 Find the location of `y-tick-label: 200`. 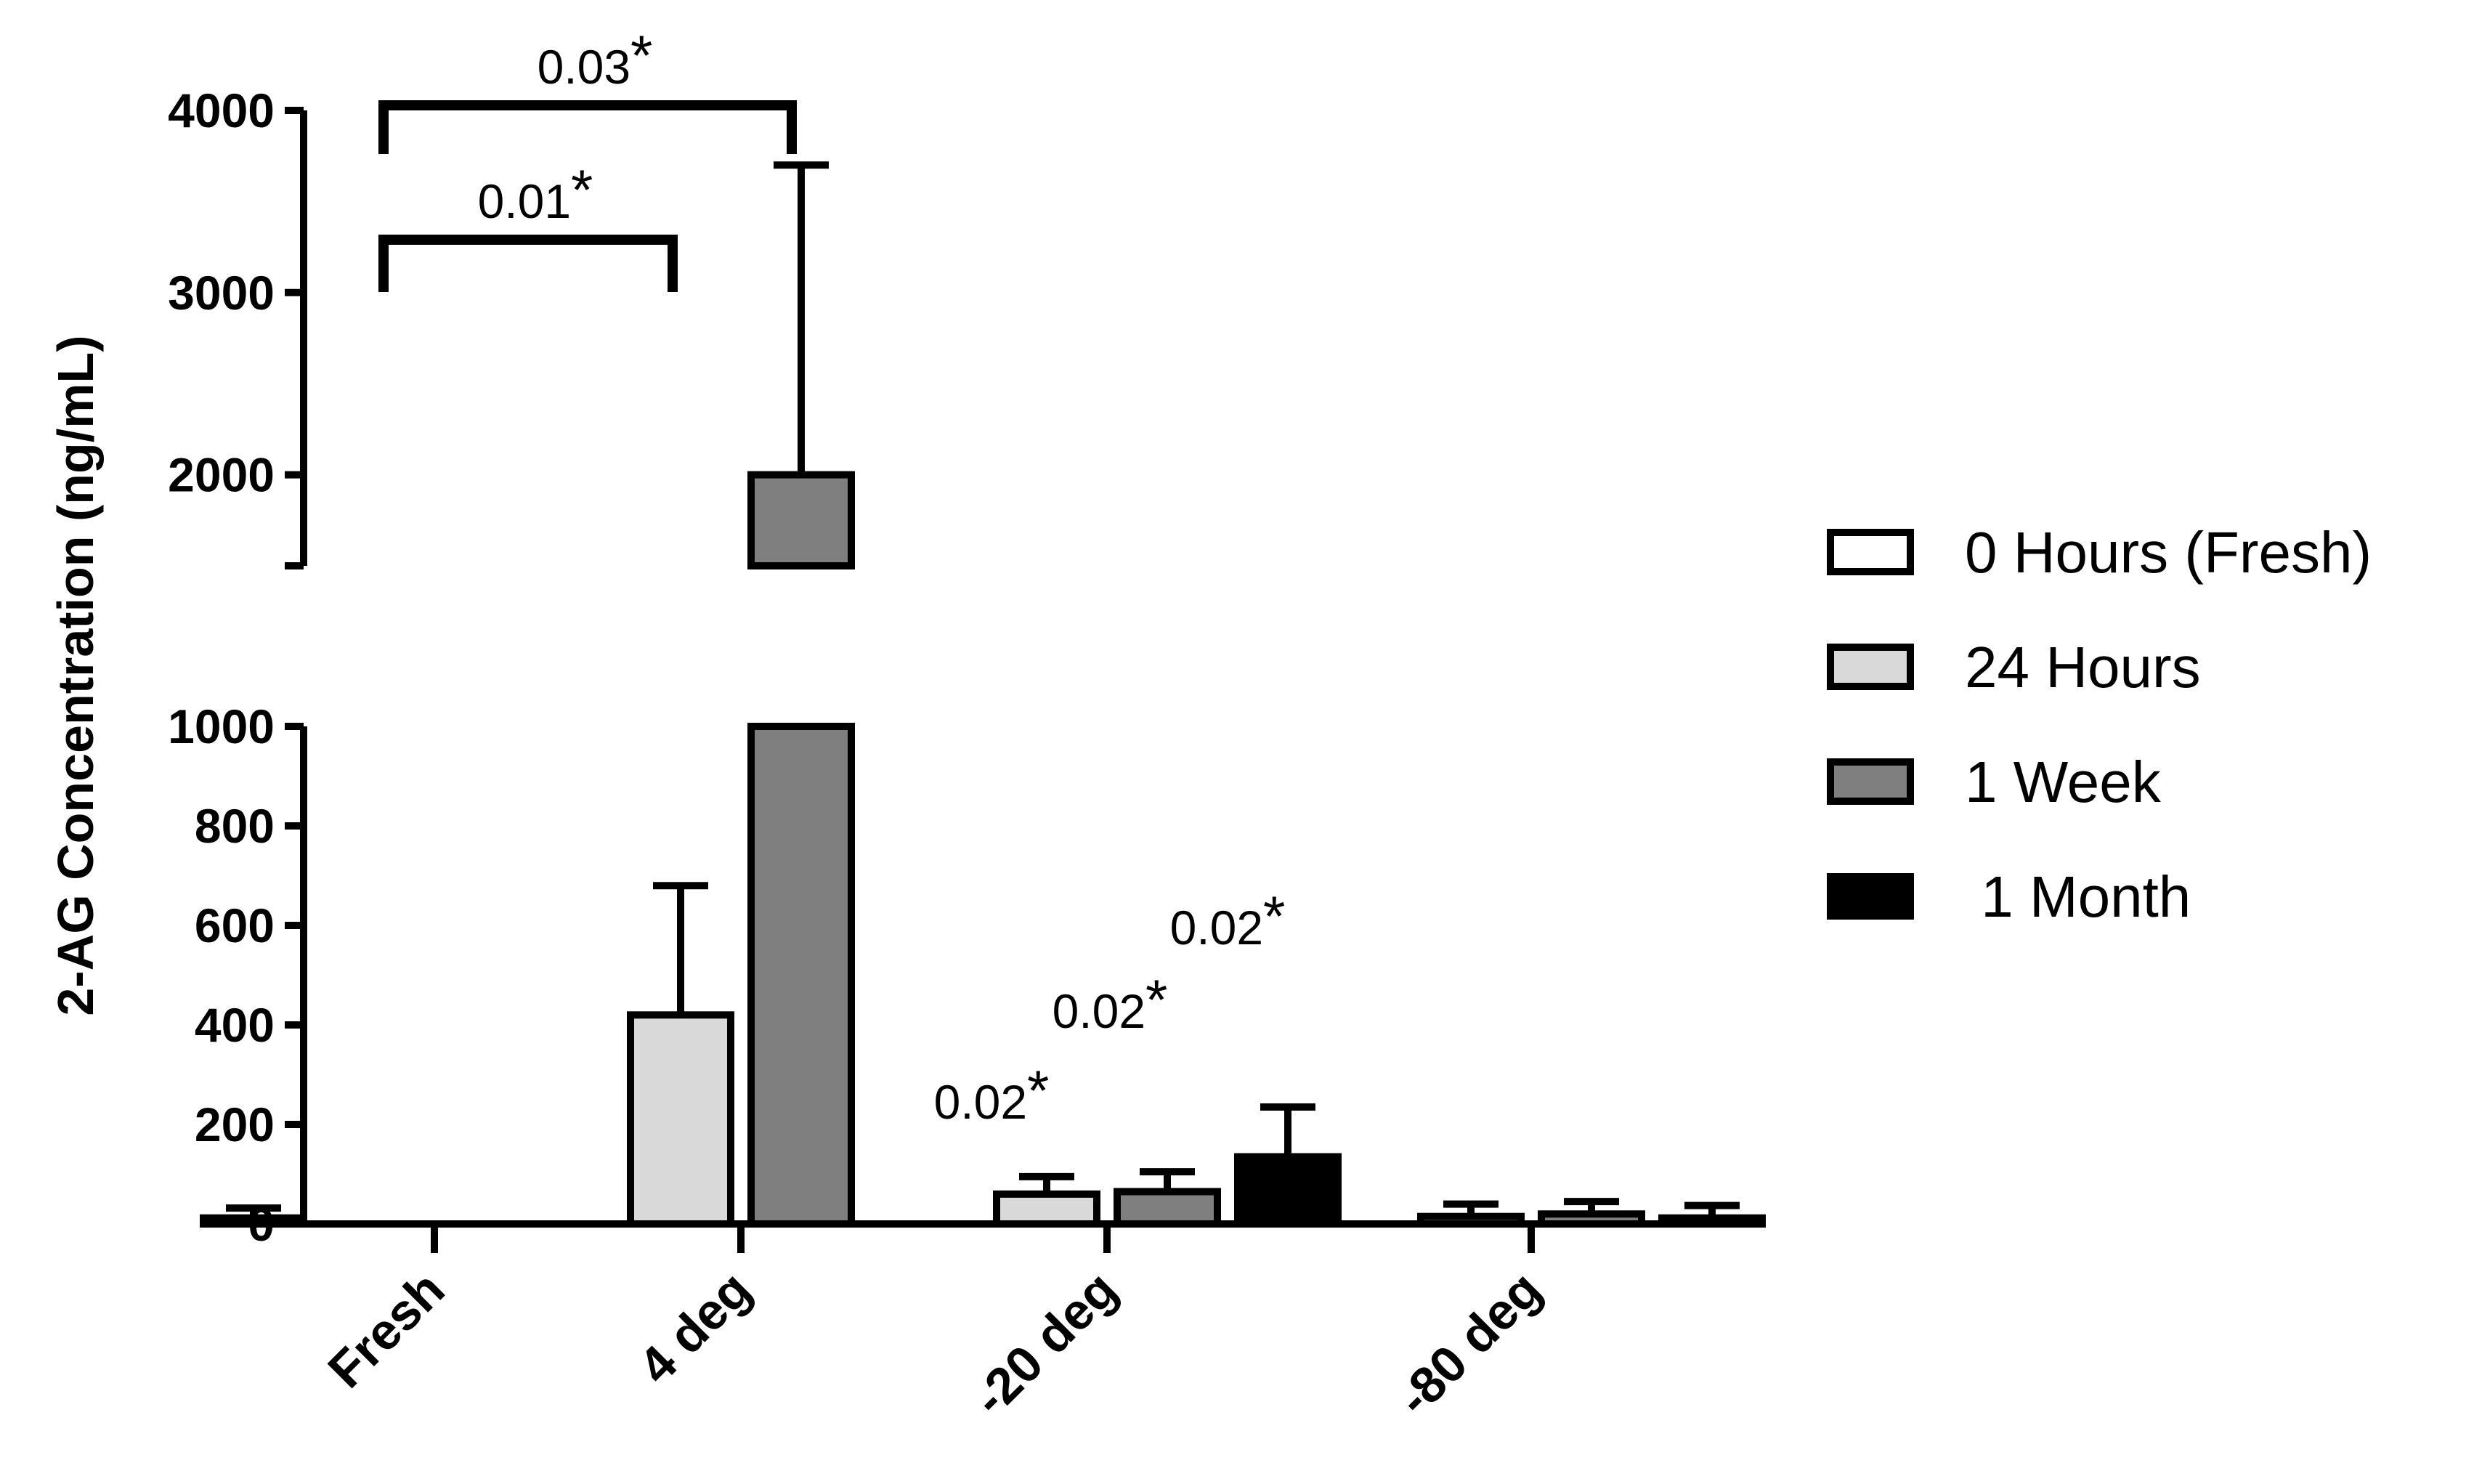

y-tick-label: 200 is located at coordinates (235, 1124).